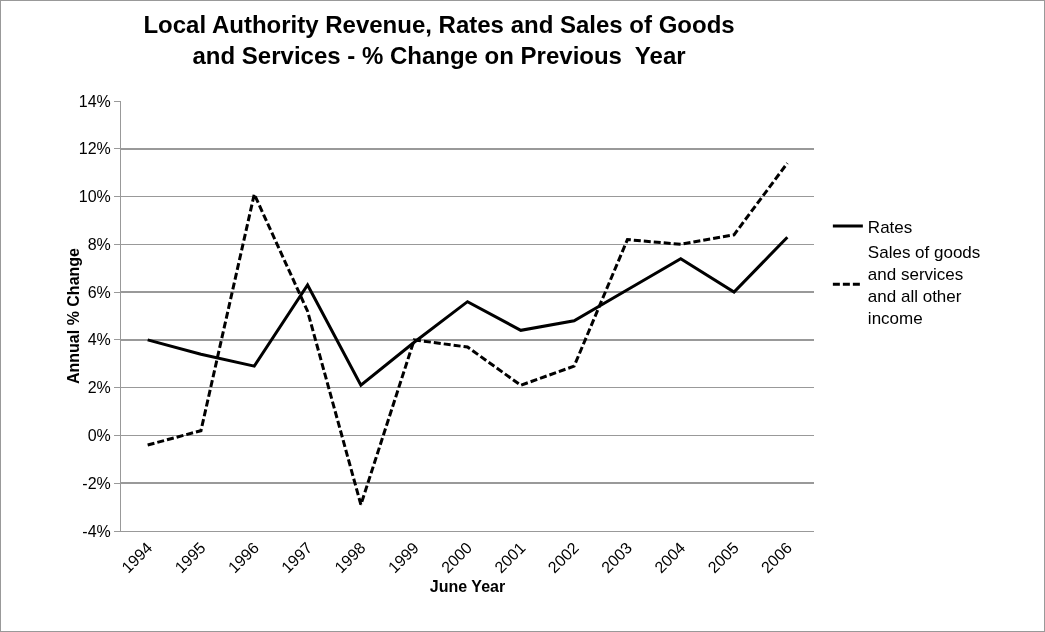  Describe the element at coordinates (99, 244) in the screenshot. I see `y-tick-label: 8%` at that location.